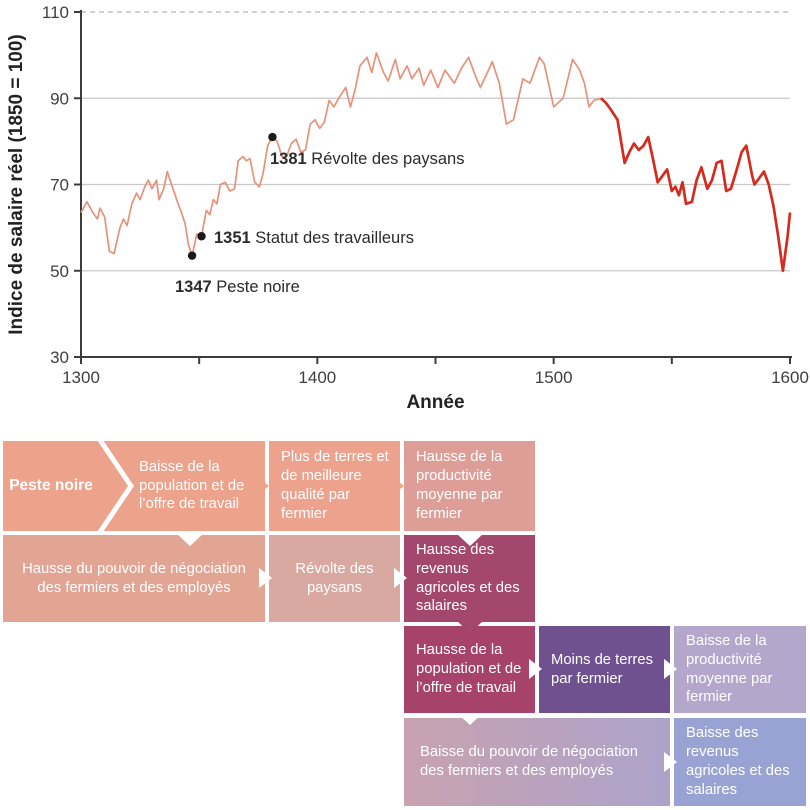 This screenshot has height=810, width=810. I want to click on svg-text: 90, so click(59, 98).